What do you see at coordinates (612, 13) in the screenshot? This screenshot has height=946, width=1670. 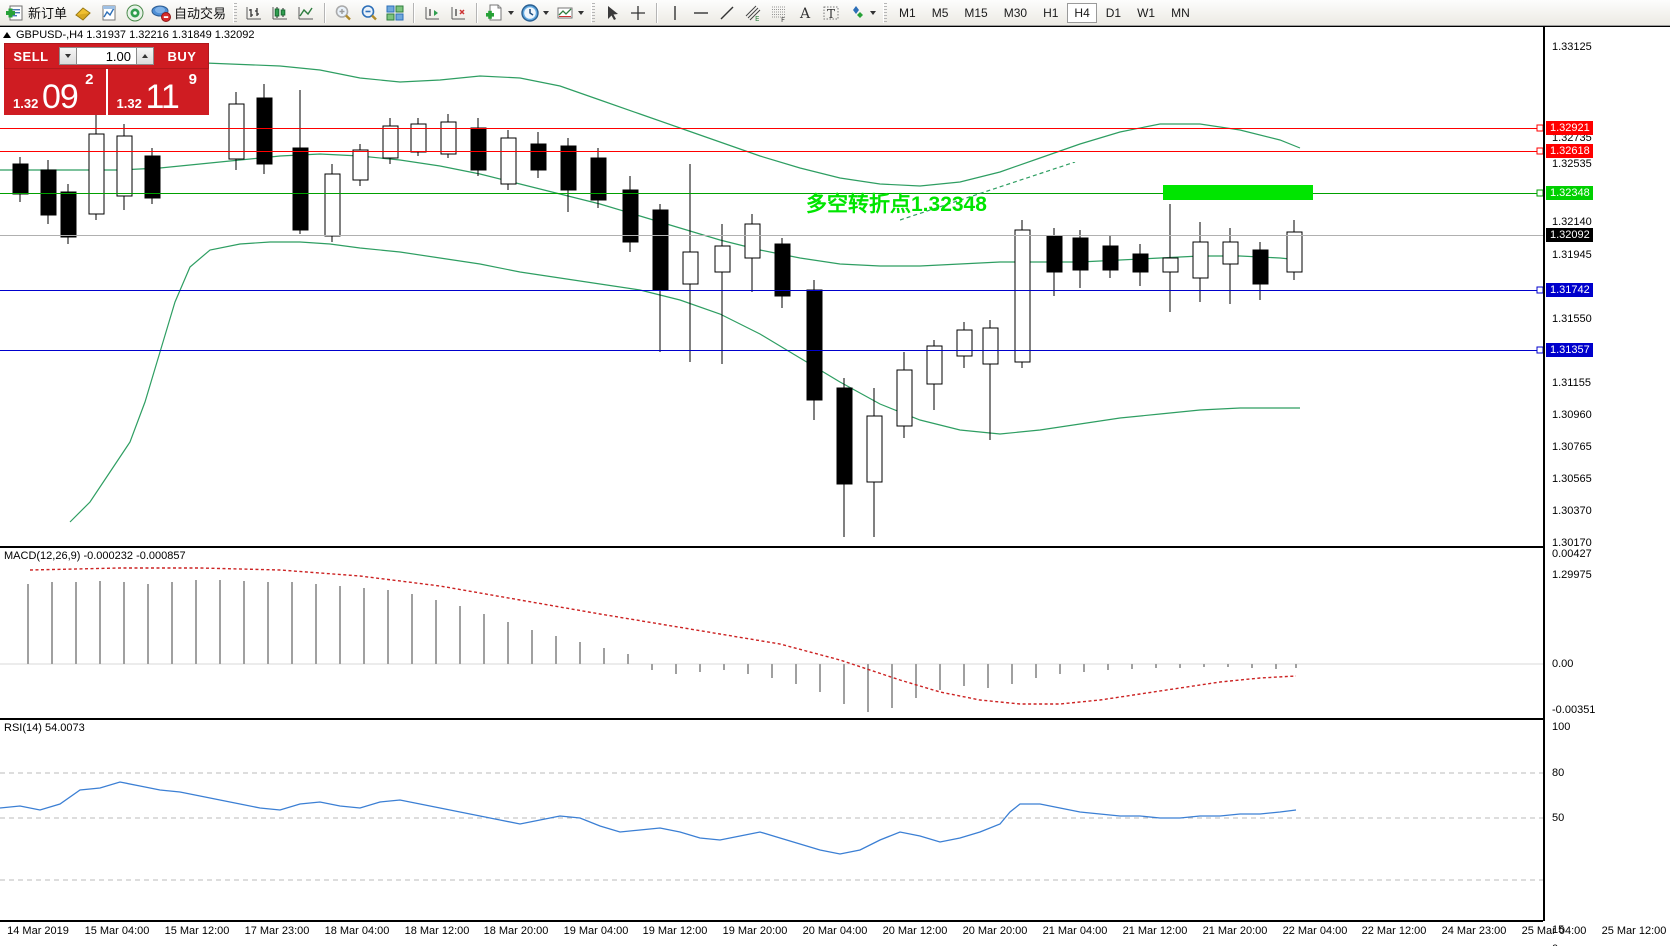 I see `cursor-button` at bounding box center [612, 13].